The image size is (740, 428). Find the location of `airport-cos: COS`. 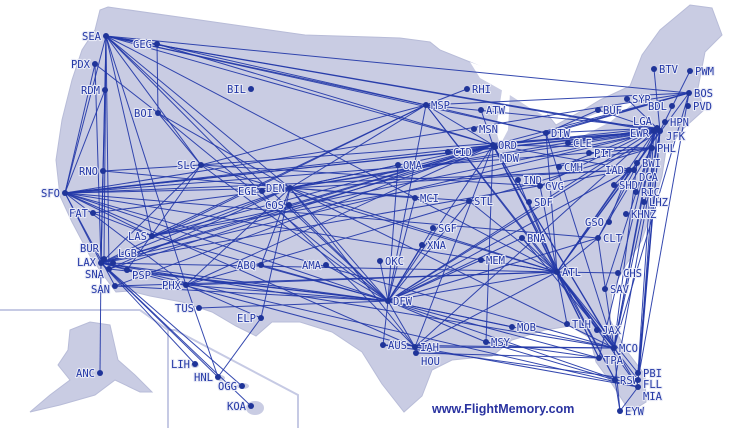

airport-cos: COS is located at coordinates (278, 206).